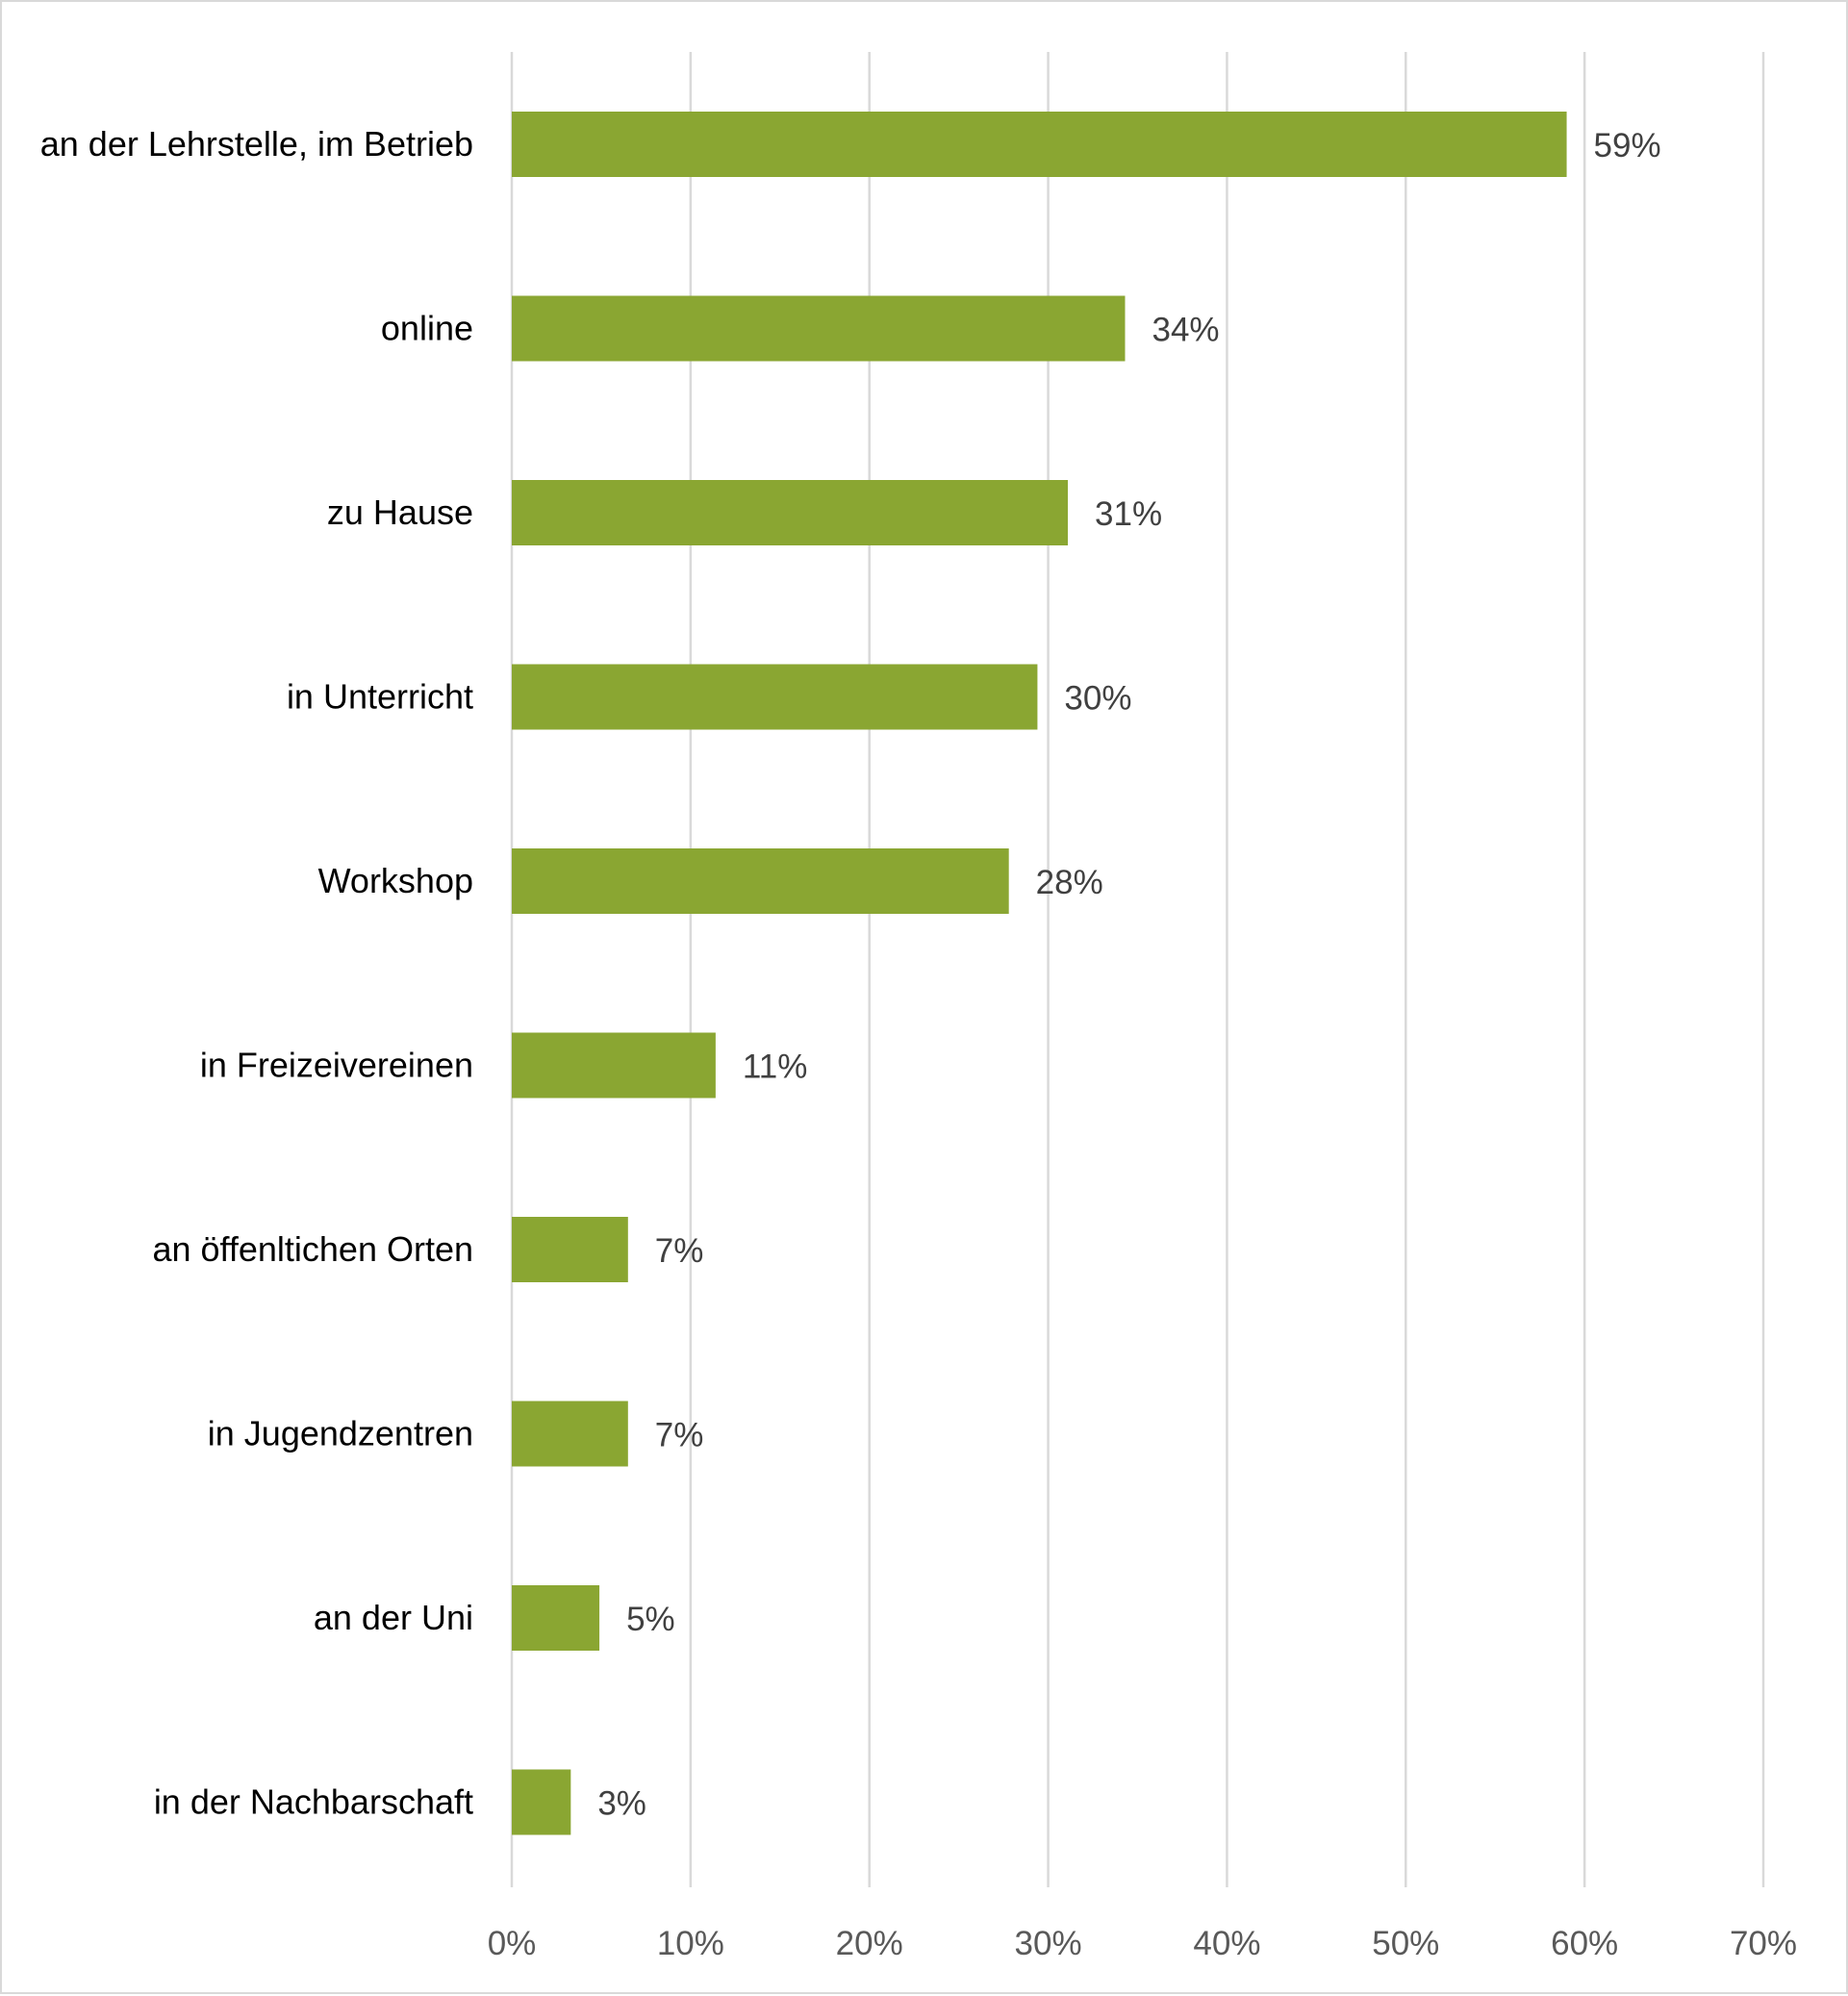  Describe the element at coordinates (621, 1804) in the screenshot. I see `data-label: 3%` at that location.